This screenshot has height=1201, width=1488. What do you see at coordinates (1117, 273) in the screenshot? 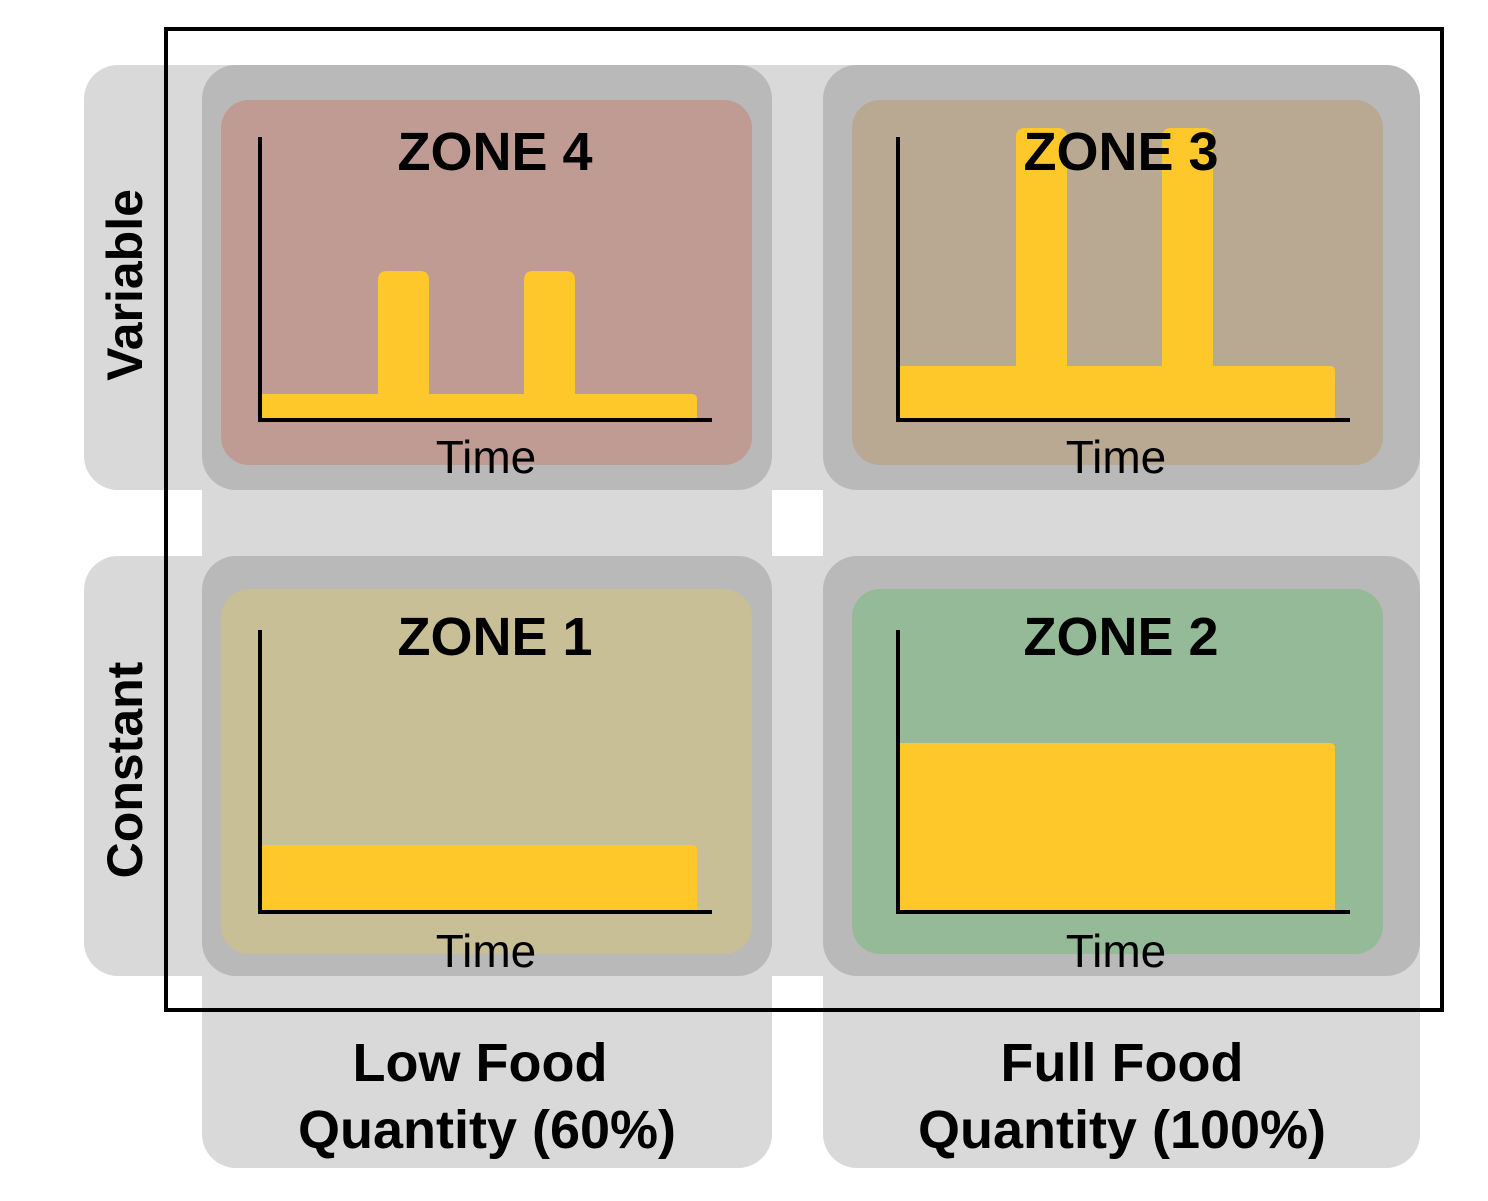
I see `zone-3-food-profile` at bounding box center [1117, 273].